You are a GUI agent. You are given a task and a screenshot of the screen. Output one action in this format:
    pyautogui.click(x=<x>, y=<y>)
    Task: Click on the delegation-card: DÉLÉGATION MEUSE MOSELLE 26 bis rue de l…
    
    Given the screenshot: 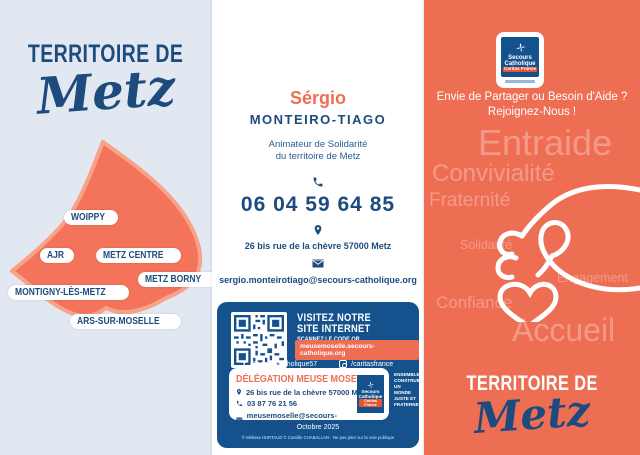 What is the action you would take?
    pyautogui.click(x=309, y=398)
    